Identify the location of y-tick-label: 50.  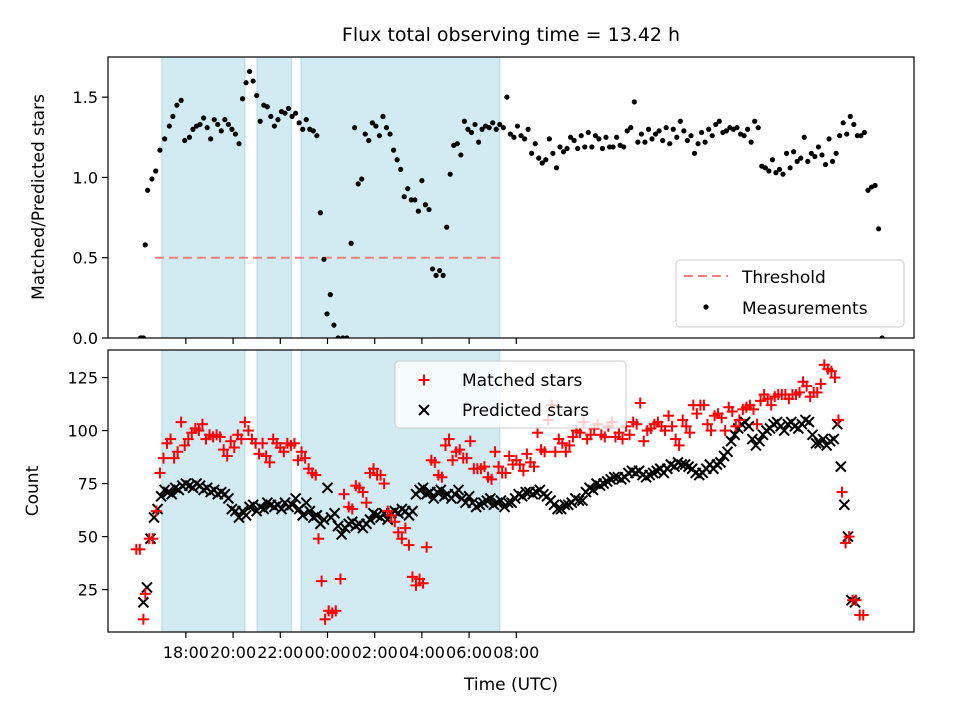
(88, 537).